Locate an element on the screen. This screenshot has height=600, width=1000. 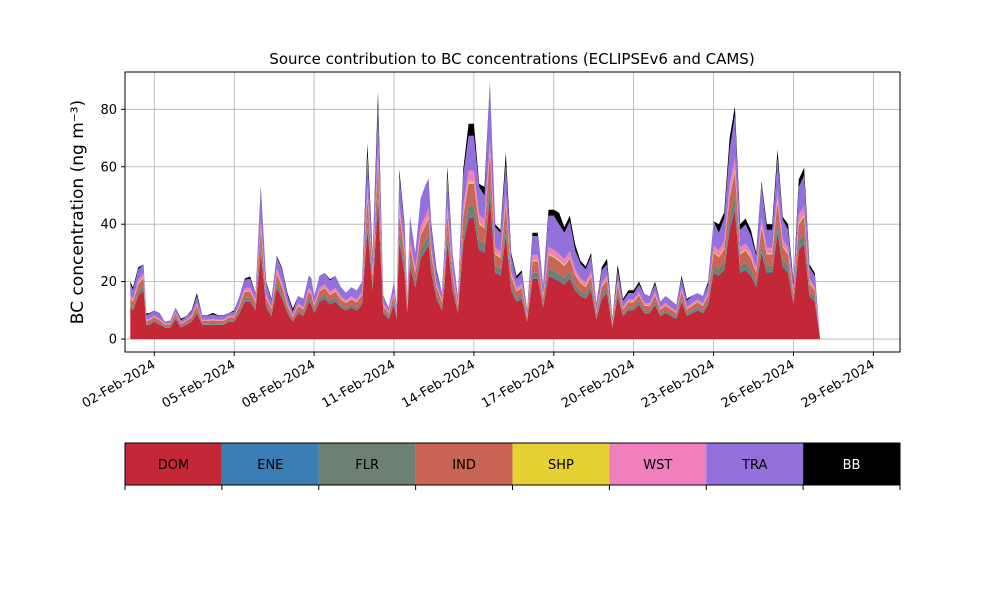
y-tick-label: 40 is located at coordinates (108, 225).